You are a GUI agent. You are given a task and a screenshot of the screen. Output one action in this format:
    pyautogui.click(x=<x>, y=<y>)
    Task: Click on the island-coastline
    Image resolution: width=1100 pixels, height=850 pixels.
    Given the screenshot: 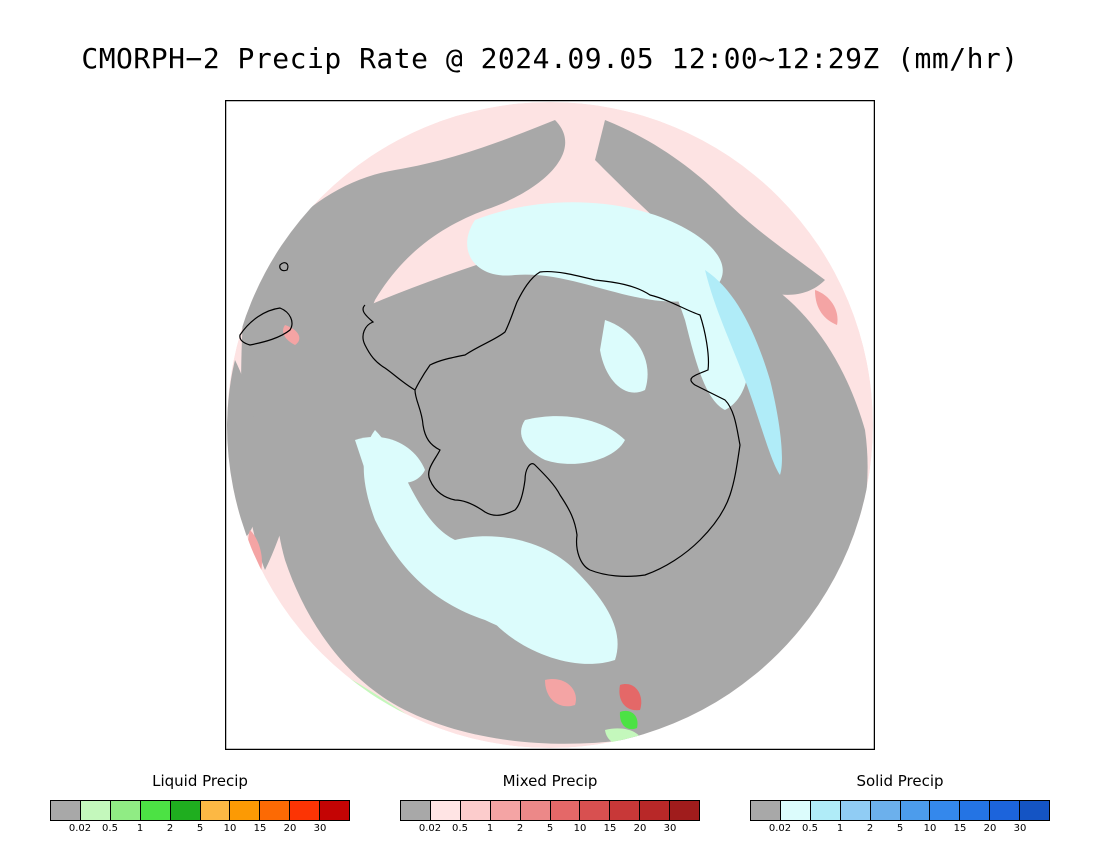 What is the action you would take?
    pyautogui.click(x=284, y=267)
    